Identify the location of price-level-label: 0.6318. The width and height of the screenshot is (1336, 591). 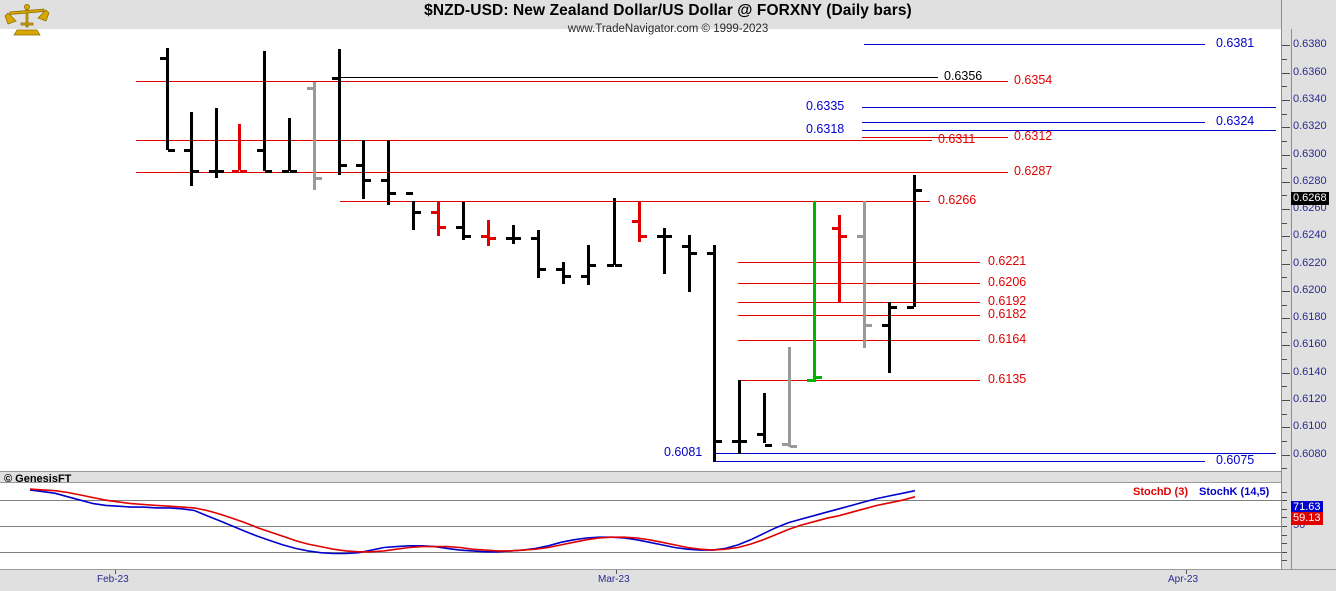
(825, 129).